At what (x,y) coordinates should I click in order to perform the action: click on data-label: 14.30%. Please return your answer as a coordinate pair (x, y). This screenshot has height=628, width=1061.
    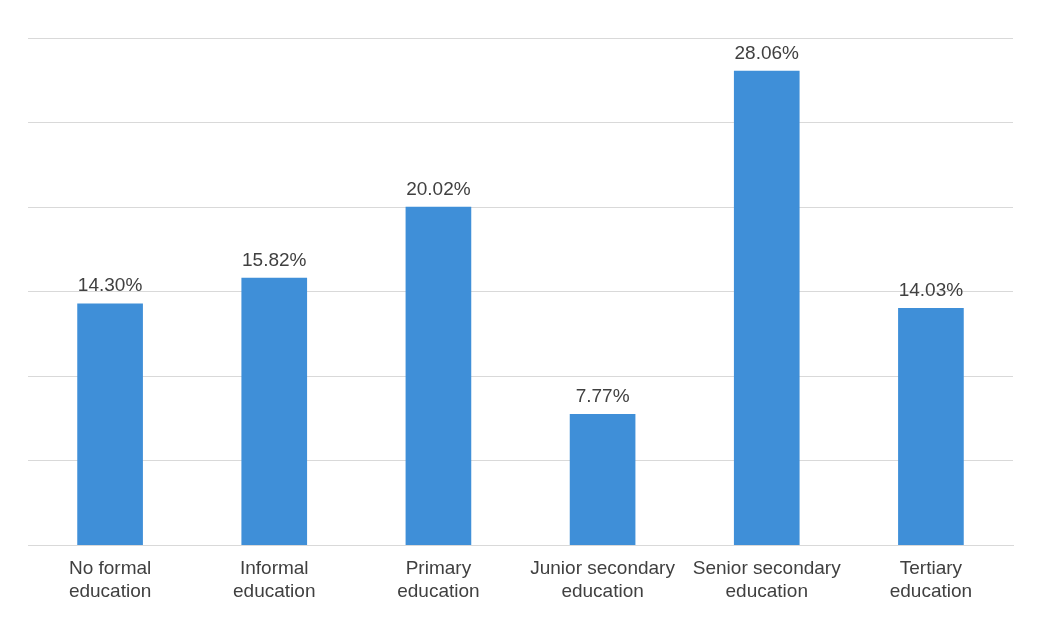
    Looking at the image, I should click on (110, 285).